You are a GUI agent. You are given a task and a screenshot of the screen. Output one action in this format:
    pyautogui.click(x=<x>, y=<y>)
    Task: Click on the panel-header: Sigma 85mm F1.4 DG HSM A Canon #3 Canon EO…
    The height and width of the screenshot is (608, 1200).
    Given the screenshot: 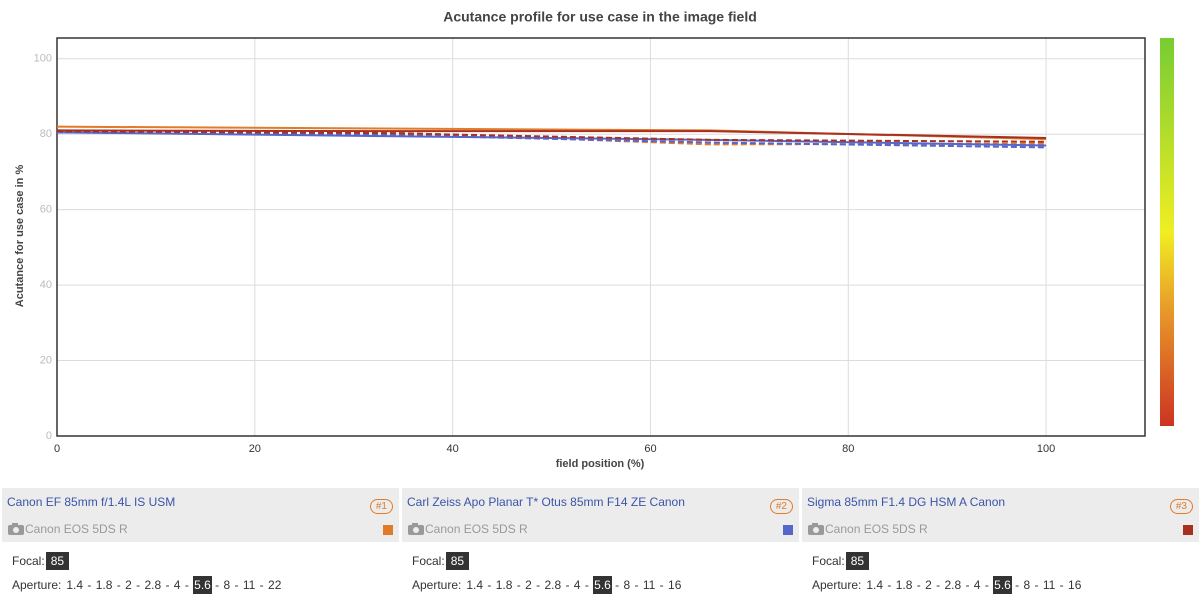 What is the action you would take?
    pyautogui.click(x=1000, y=515)
    